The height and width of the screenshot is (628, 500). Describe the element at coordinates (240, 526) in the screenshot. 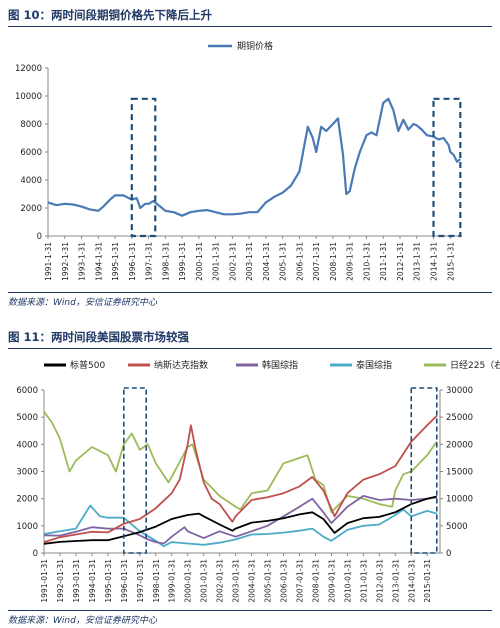

I see `series-line-thai` at that location.